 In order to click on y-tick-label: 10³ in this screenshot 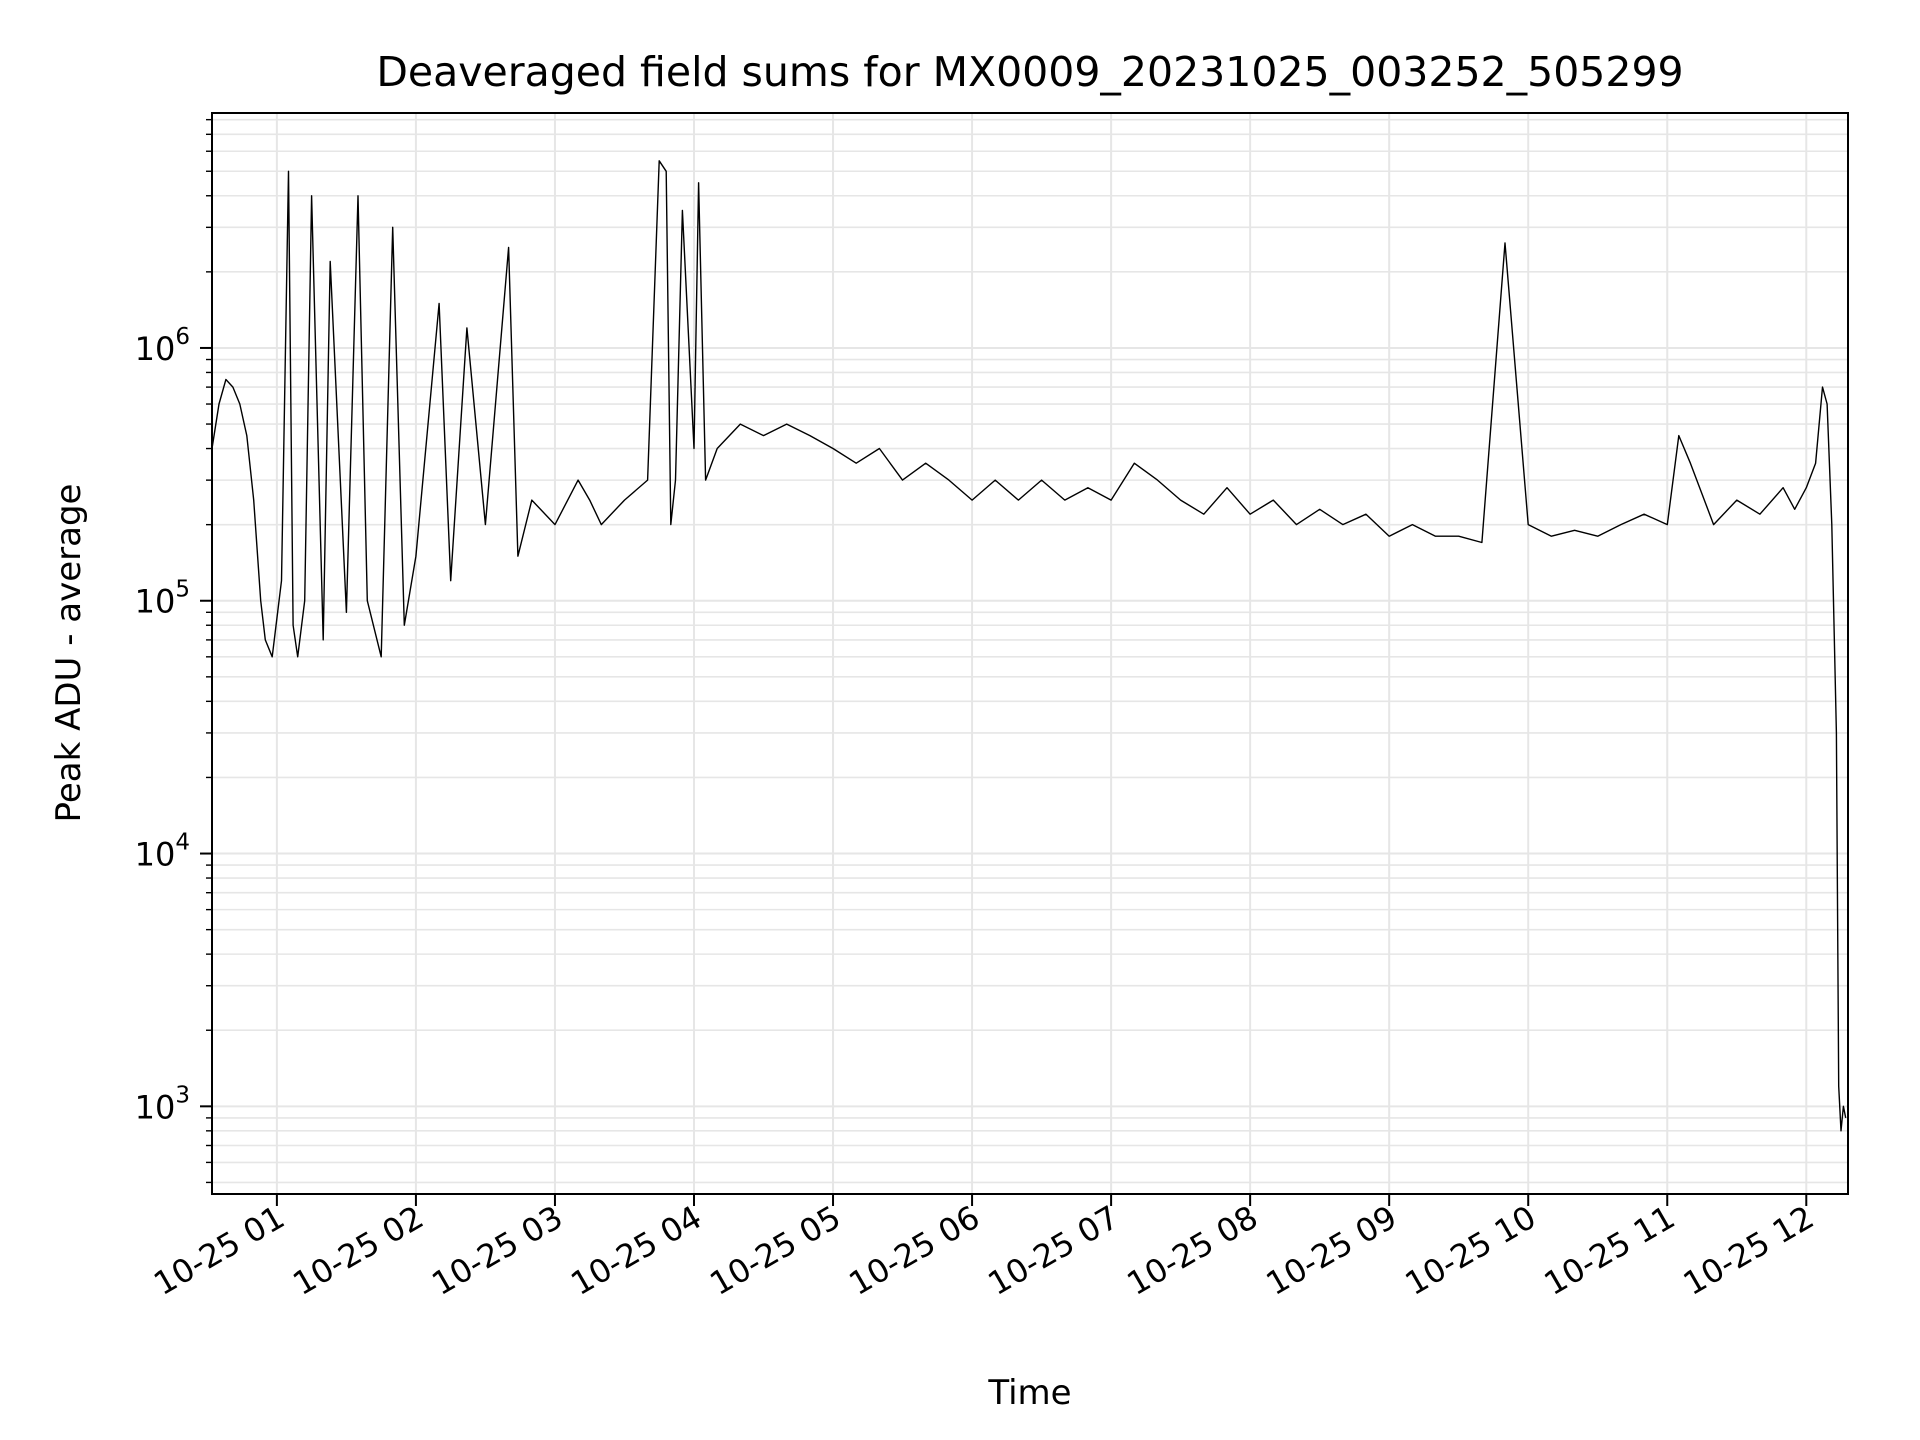, I will do `click(162, 1104)`.